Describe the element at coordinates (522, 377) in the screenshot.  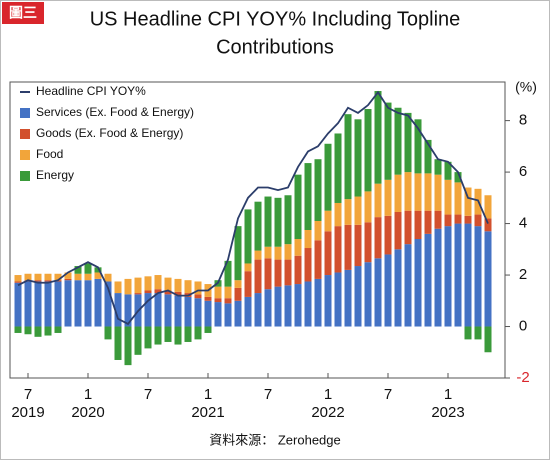
I see `y-tick-label: -2` at that location.